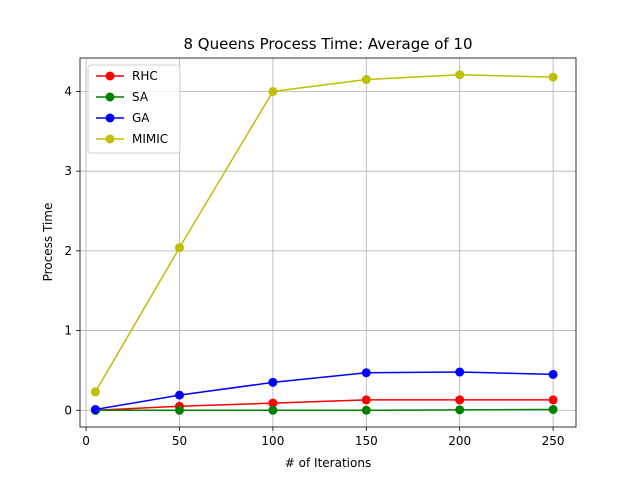 This screenshot has width=640, height=480. Describe the element at coordinates (110, 97) in the screenshot. I see `legend-marker-sa` at that location.